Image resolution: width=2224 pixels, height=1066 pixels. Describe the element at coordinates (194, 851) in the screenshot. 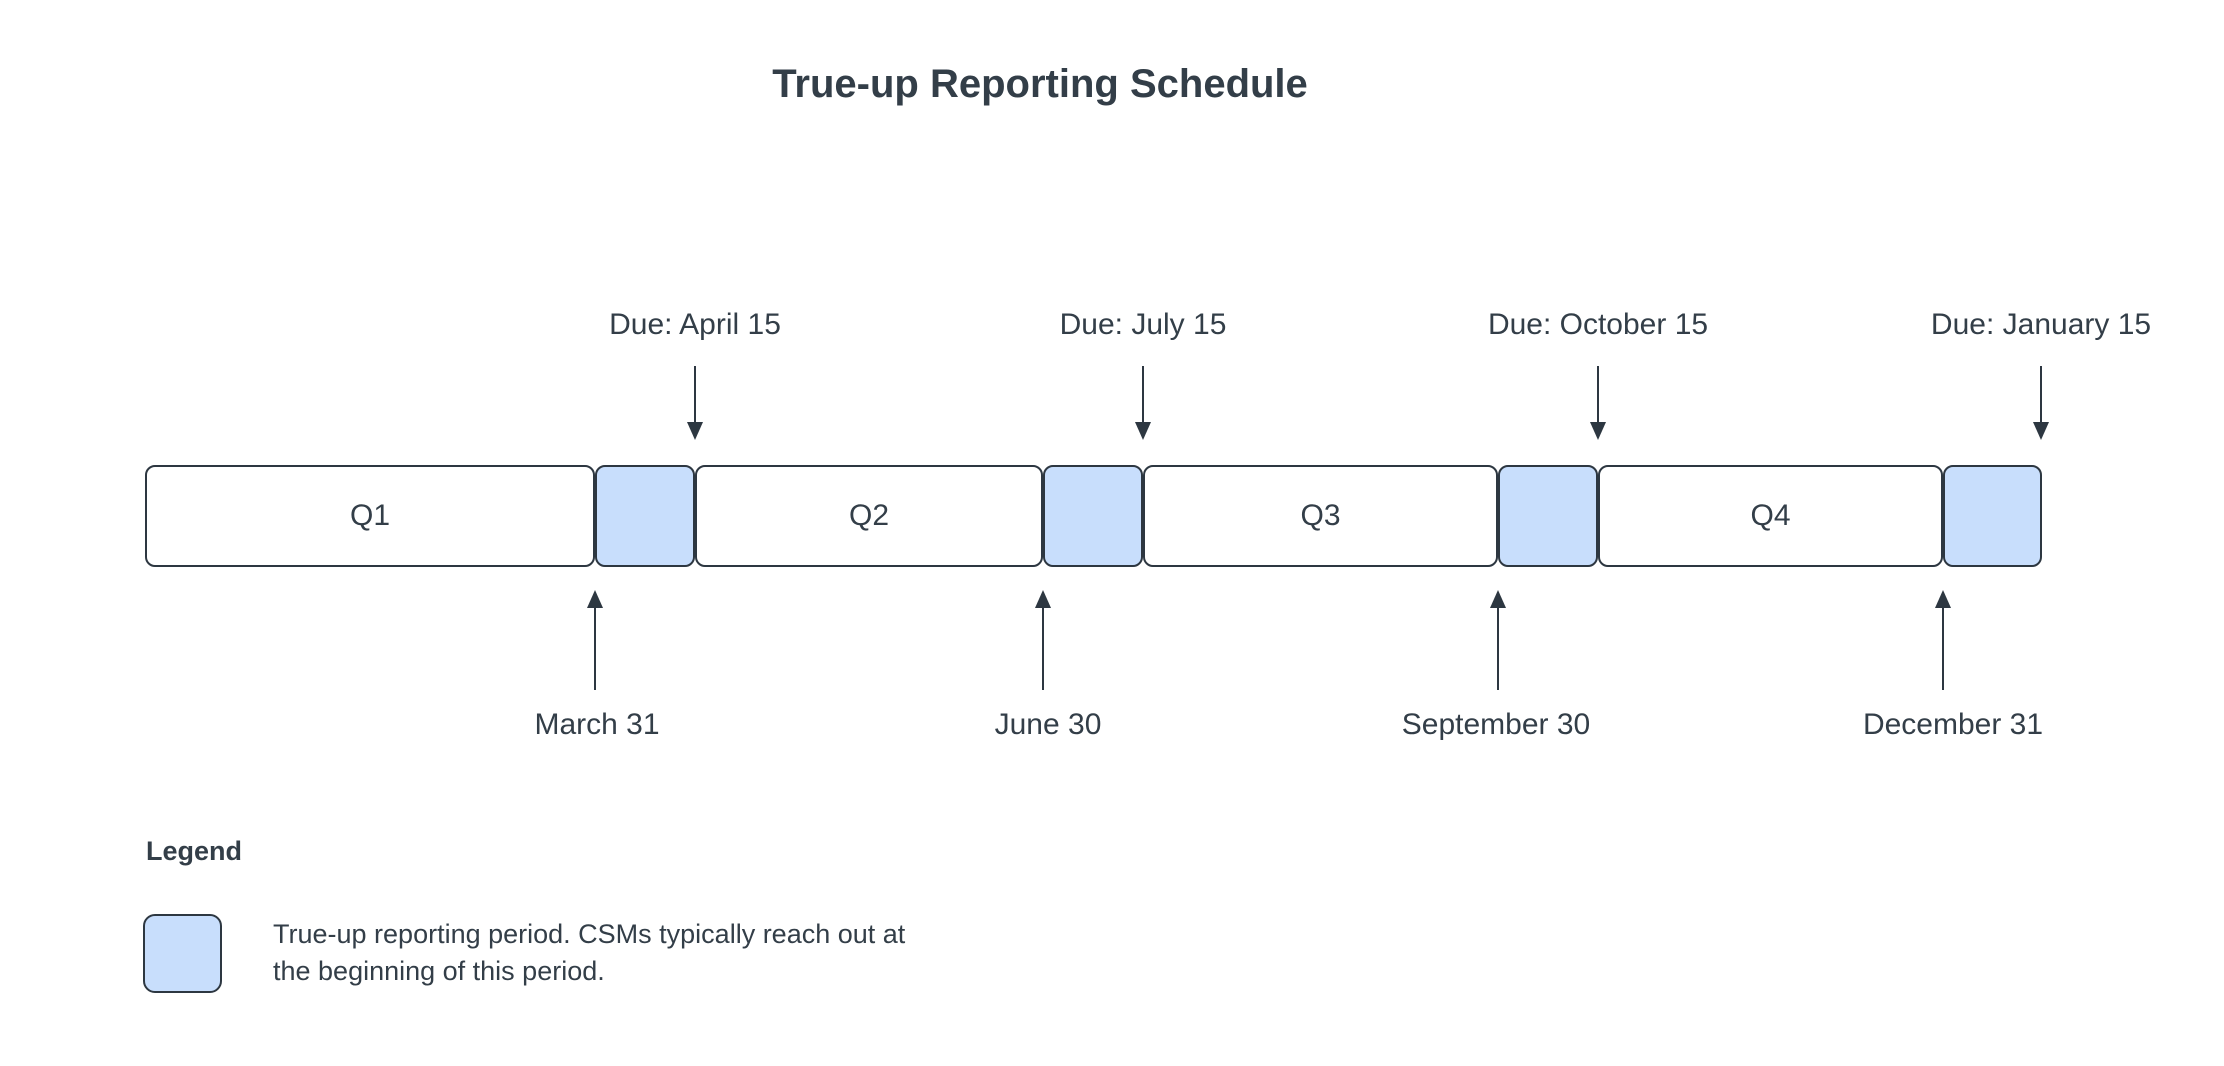

I see `legend-heading: Legend` at that location.